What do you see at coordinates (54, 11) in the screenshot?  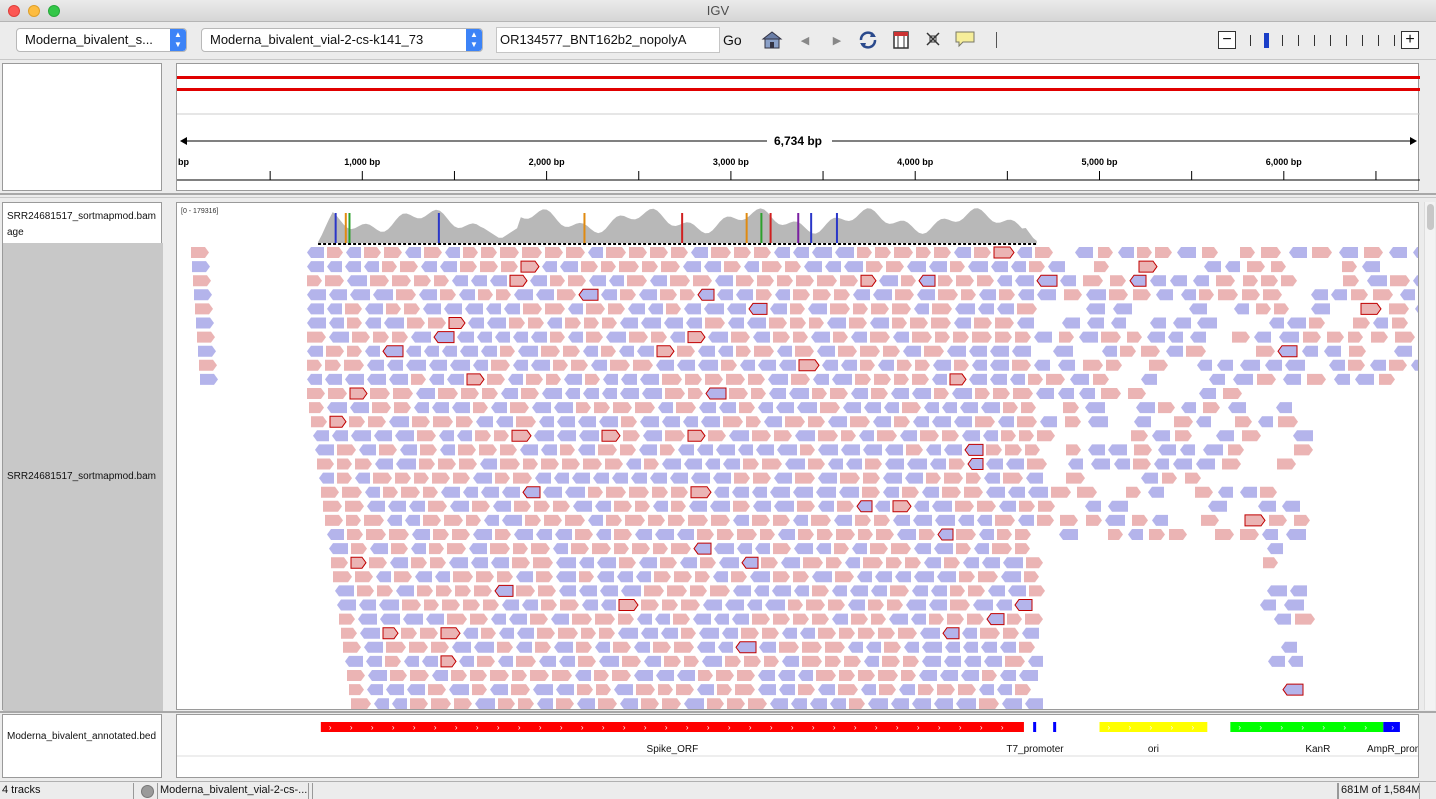 I see `maximize-window-button` at bounding box center [54, 11].